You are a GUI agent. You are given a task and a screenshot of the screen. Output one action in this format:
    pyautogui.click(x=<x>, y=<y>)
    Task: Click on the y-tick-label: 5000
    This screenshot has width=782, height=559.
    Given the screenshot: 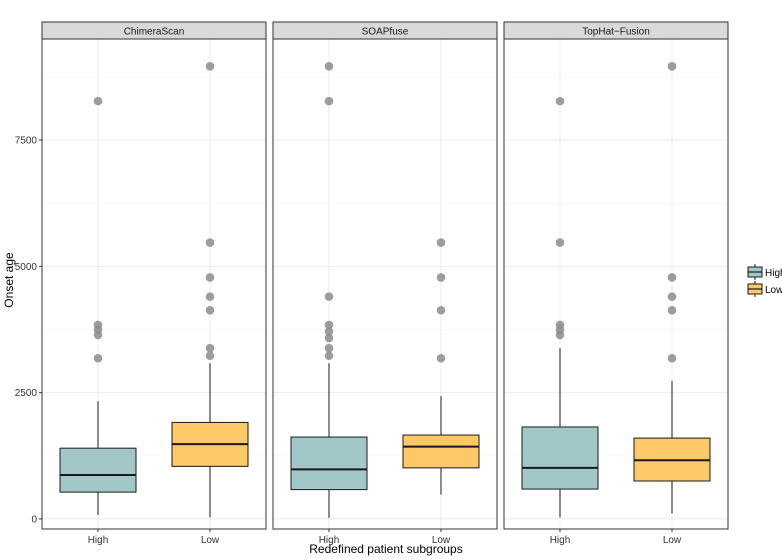 What is the action you would take?
    pyautogui.click(x=26, y=267)
    